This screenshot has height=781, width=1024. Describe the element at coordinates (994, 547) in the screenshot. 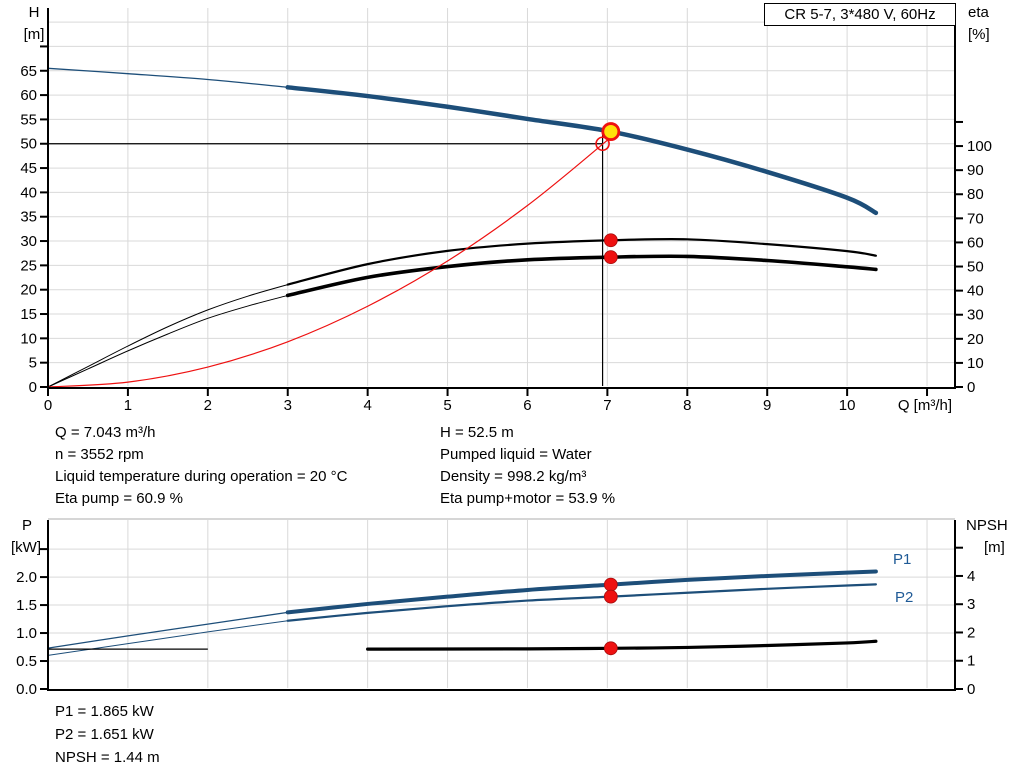

I see `npsh-axis-unit: [m]` at that location.